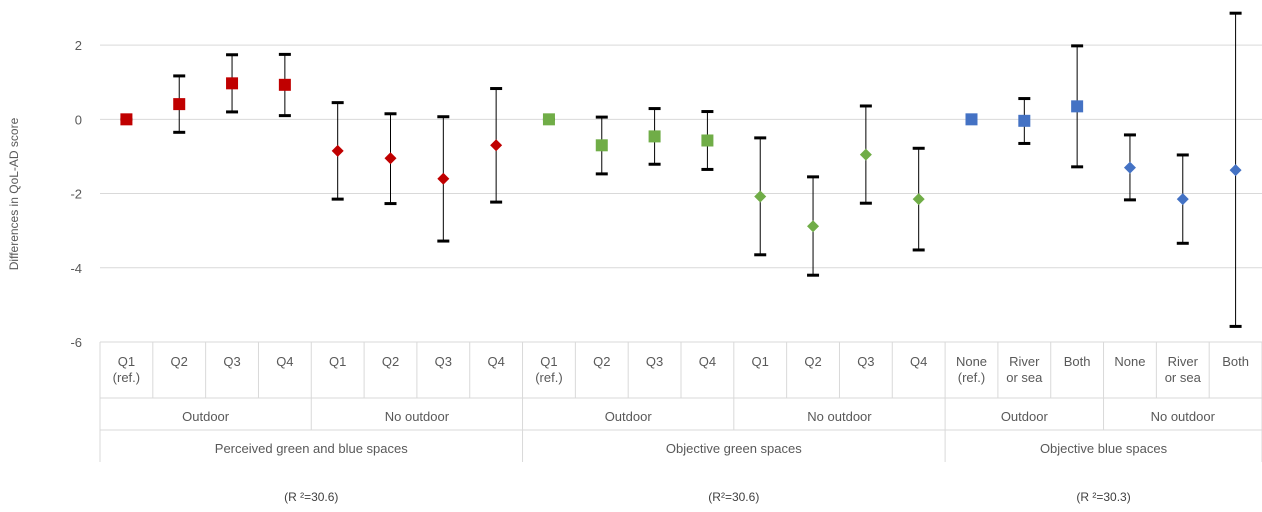  I want to click on y-tick-label: 0, so click(78, 119).